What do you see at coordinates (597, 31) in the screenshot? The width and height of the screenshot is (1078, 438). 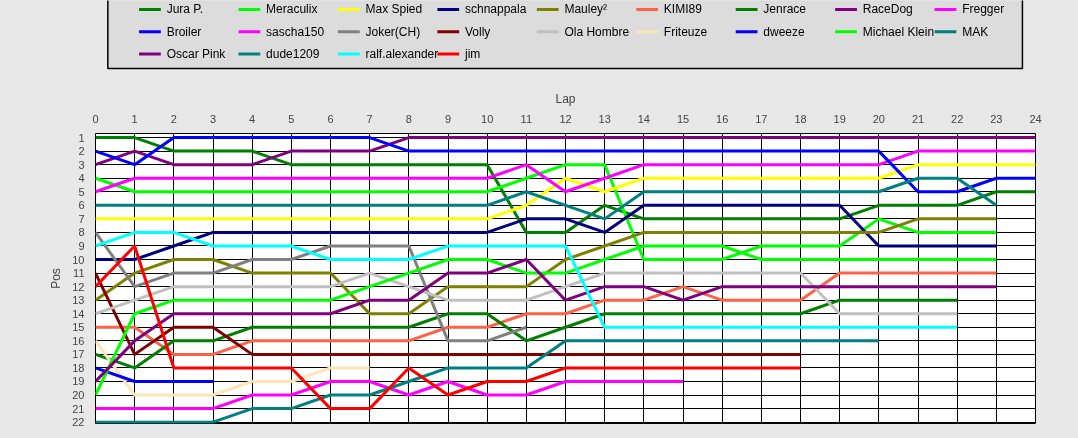 I see `legend-label: Ola Hombre` at bounding box center [597, 31].